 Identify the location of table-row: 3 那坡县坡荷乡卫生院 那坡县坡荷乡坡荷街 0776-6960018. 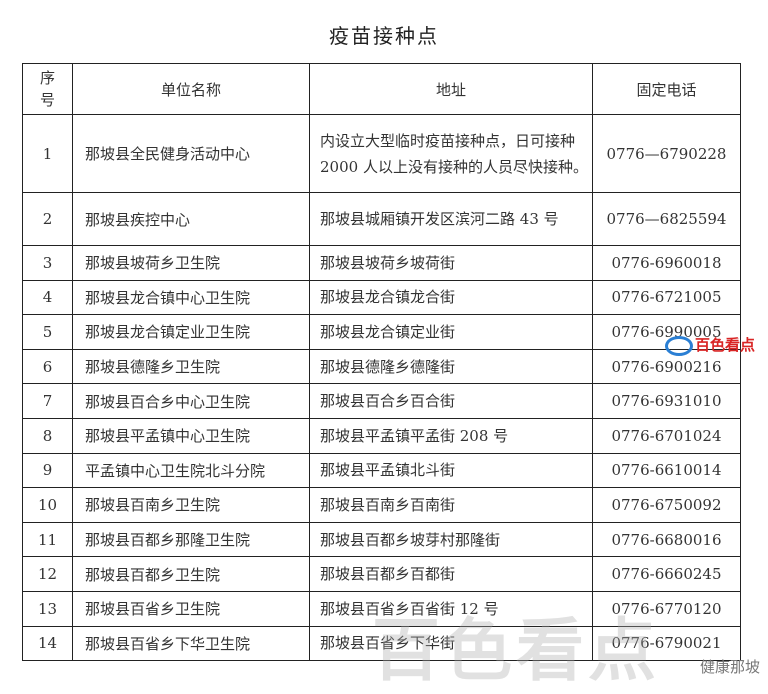
(381, 263).